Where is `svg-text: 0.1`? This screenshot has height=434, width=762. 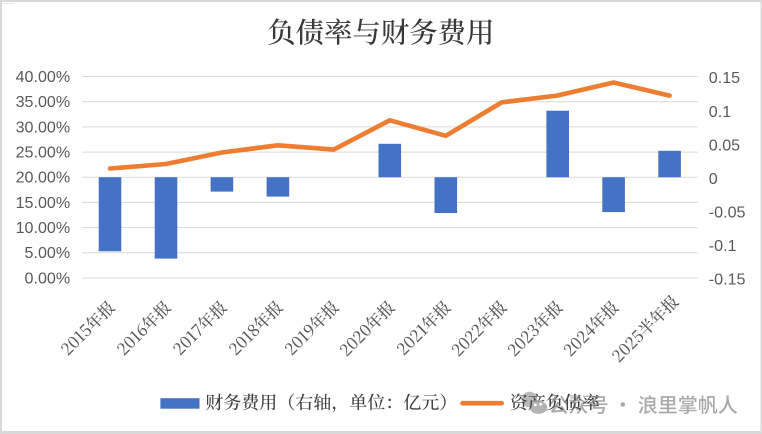
svg-text: 0.1 is located at coordinates (720, 112).